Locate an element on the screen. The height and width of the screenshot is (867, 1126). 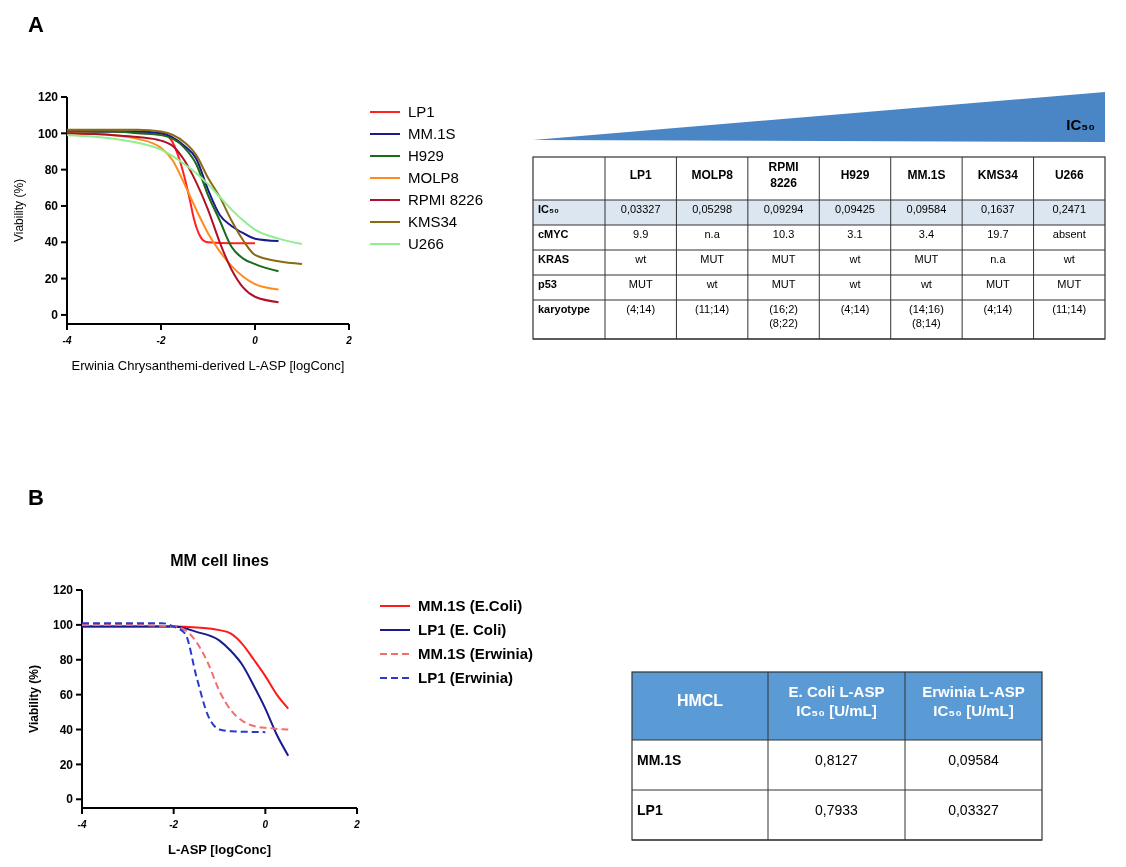
legend-label: MM.1S (Erwinia) is located at coordinates (476, 654).